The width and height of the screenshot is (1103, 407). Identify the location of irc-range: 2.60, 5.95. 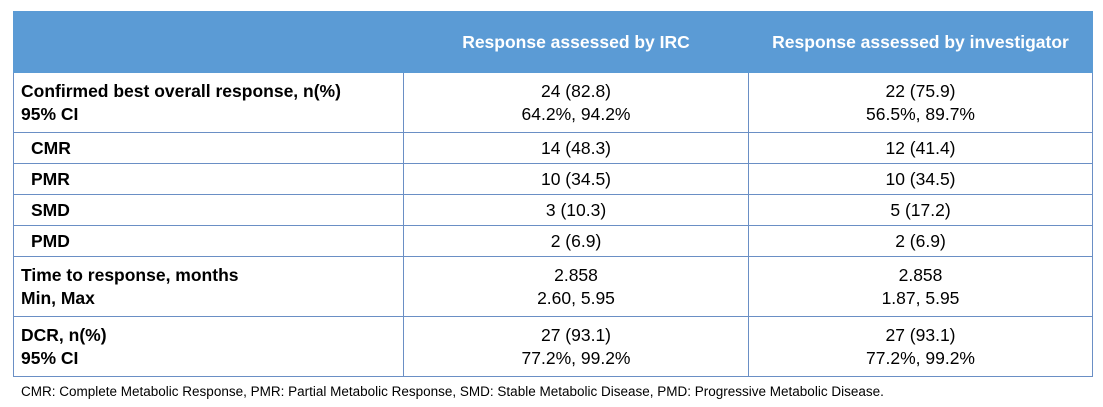
(576, 298).